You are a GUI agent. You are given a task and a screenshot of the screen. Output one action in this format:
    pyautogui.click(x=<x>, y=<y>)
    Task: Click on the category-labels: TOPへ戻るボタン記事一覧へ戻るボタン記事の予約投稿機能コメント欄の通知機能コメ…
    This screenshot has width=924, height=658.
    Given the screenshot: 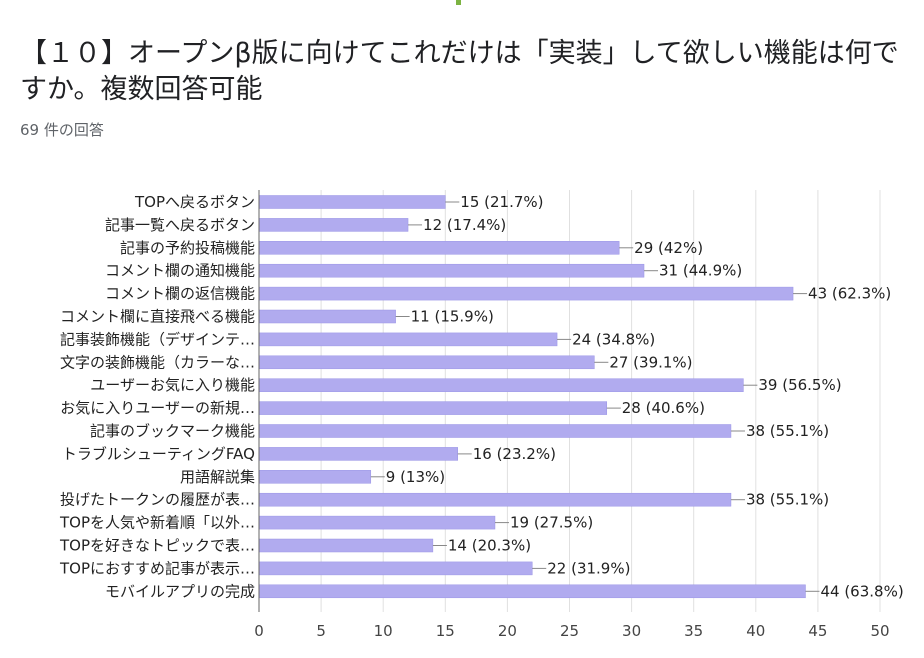 What is the action you would take?
    pyautogui.click(x=157, y=396)
    